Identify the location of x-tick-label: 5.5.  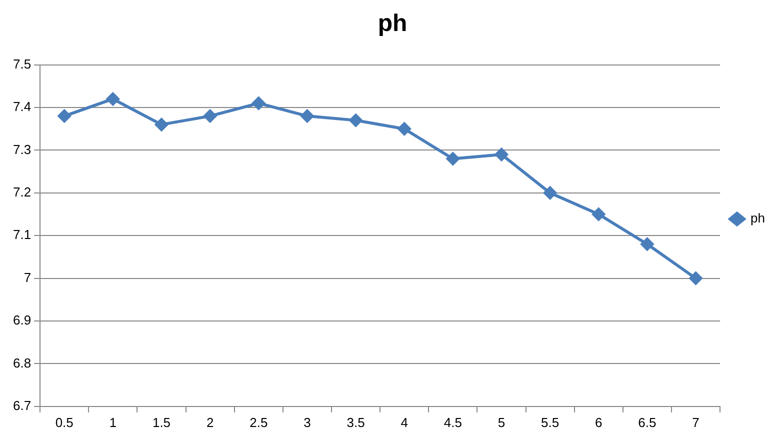
(550, 422).